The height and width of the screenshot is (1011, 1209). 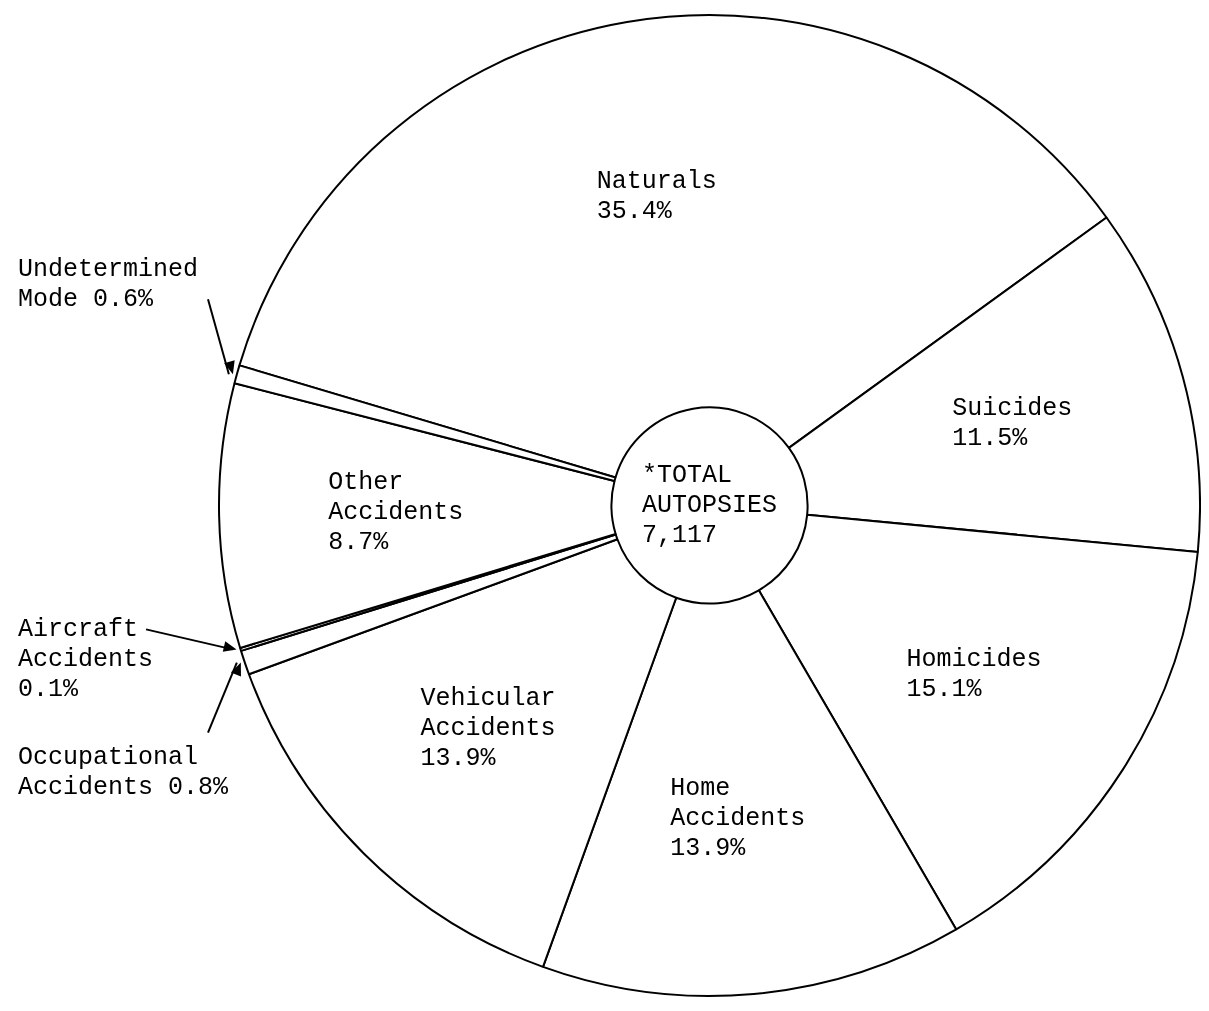 I want to click on slice-label: Naturals, so click(x=656, y=181).